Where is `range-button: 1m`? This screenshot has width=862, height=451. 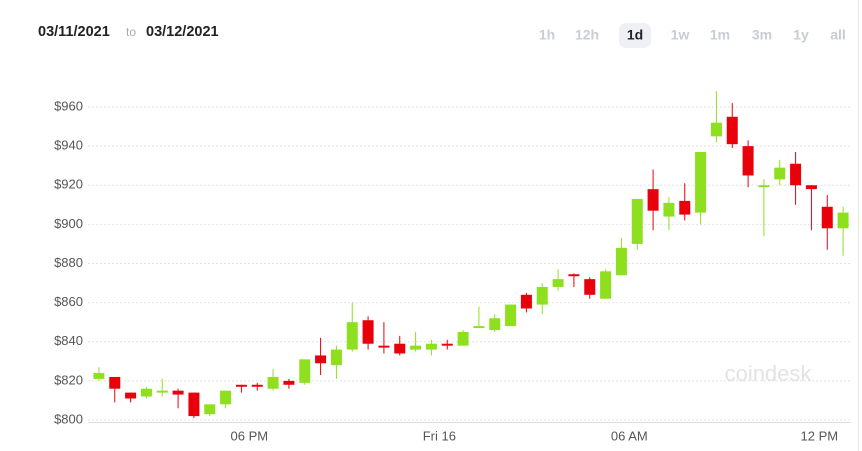 range-button: 1m is located at coordinates (720, 35).